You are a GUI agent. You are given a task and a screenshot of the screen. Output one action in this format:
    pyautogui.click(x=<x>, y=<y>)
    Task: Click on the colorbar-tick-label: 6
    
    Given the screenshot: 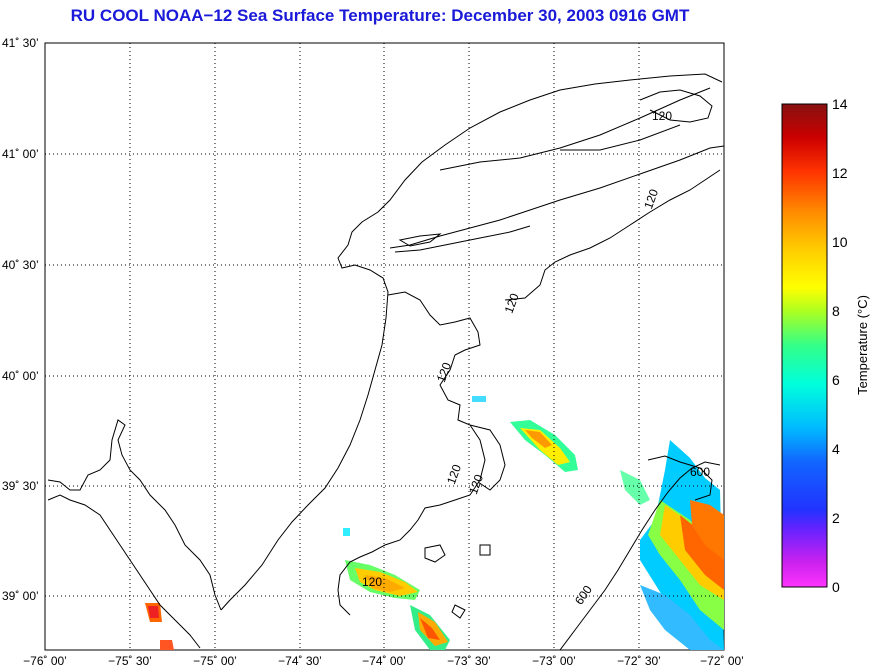 What is the action you would take?
    pyautogui.click(x=836, y=380)
    